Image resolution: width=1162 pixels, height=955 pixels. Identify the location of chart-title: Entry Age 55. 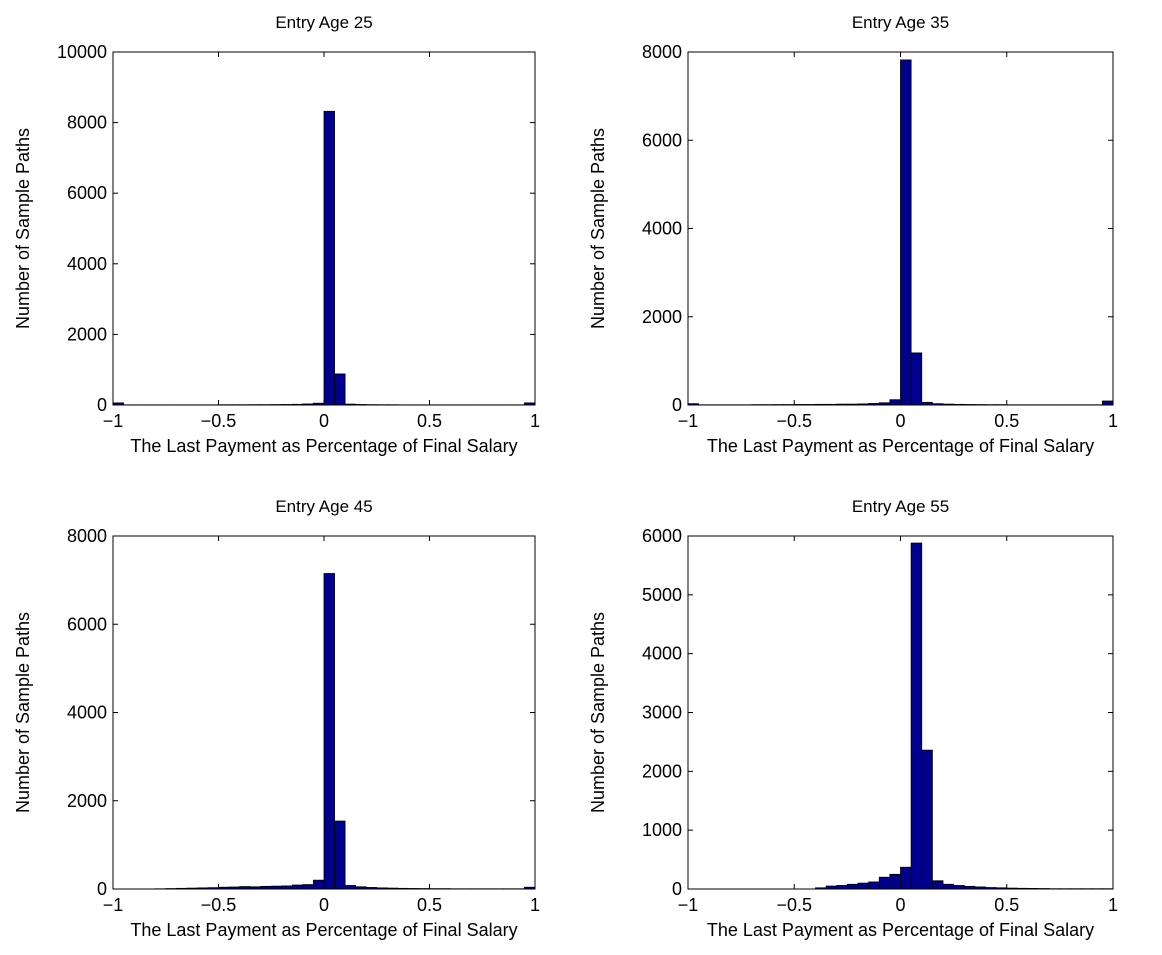
(900, 506).